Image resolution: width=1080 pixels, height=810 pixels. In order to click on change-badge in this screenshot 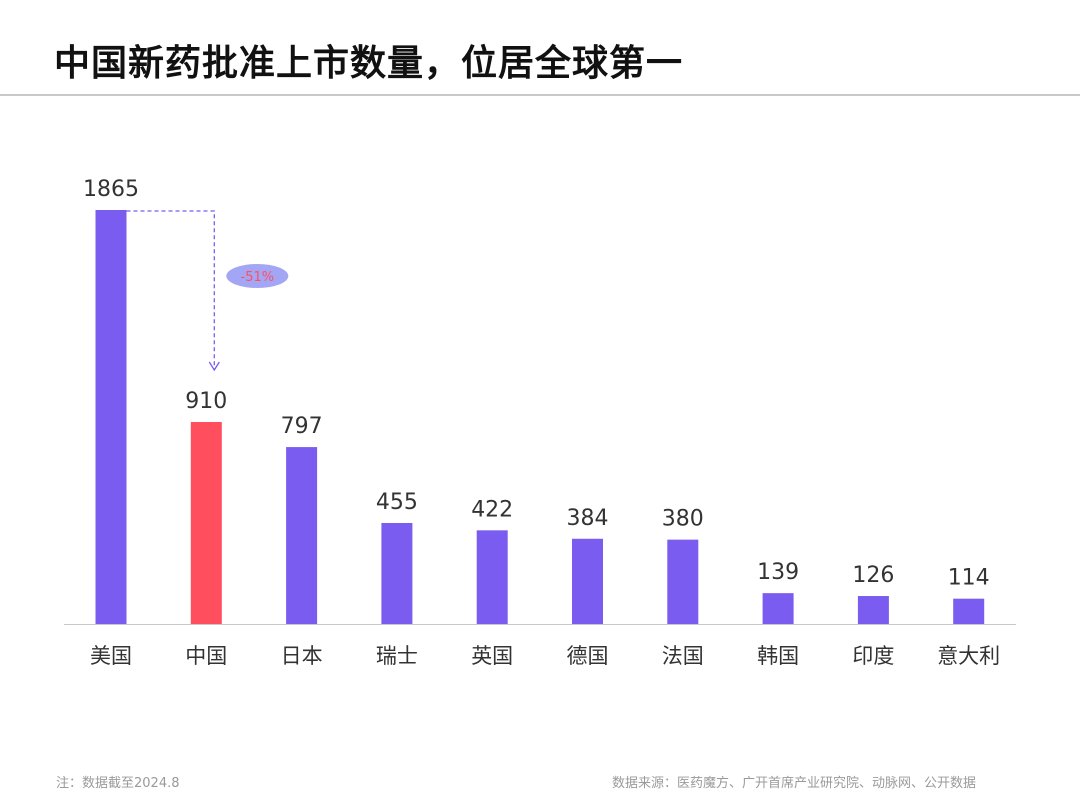, I will do `click(257, 276)`.